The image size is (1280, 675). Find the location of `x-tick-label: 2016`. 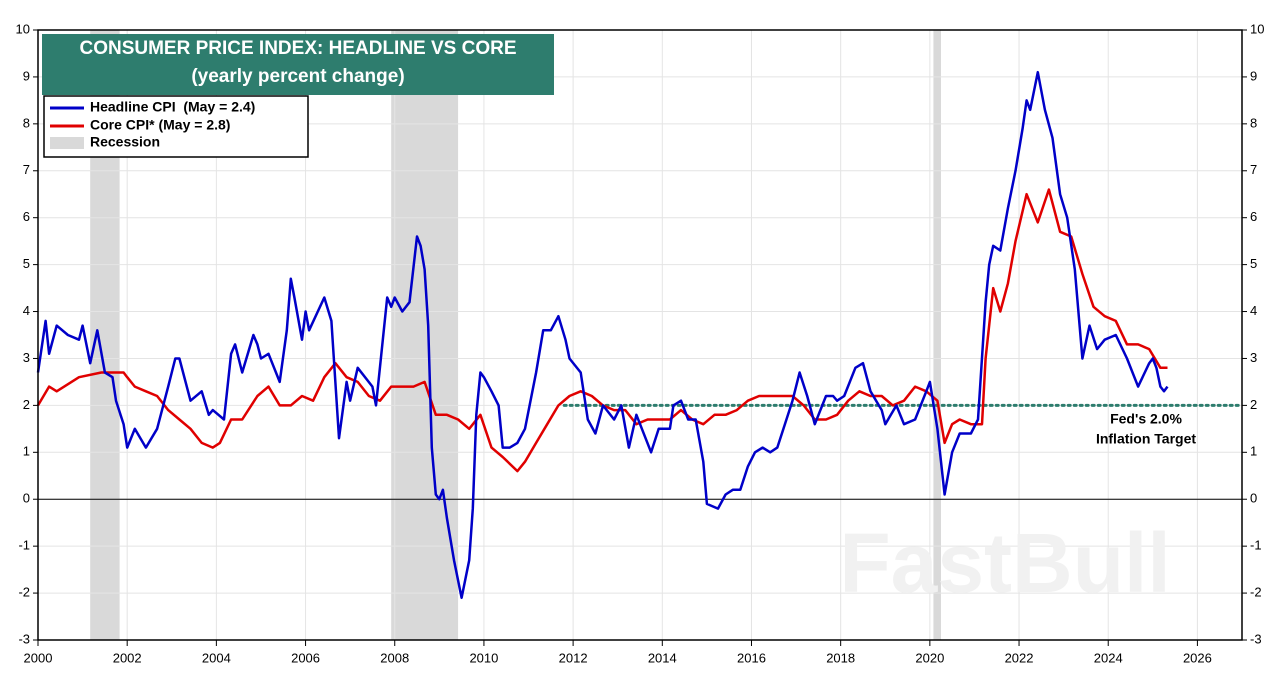

x-tick-label: 2016 is located at coordinates (751, 657).